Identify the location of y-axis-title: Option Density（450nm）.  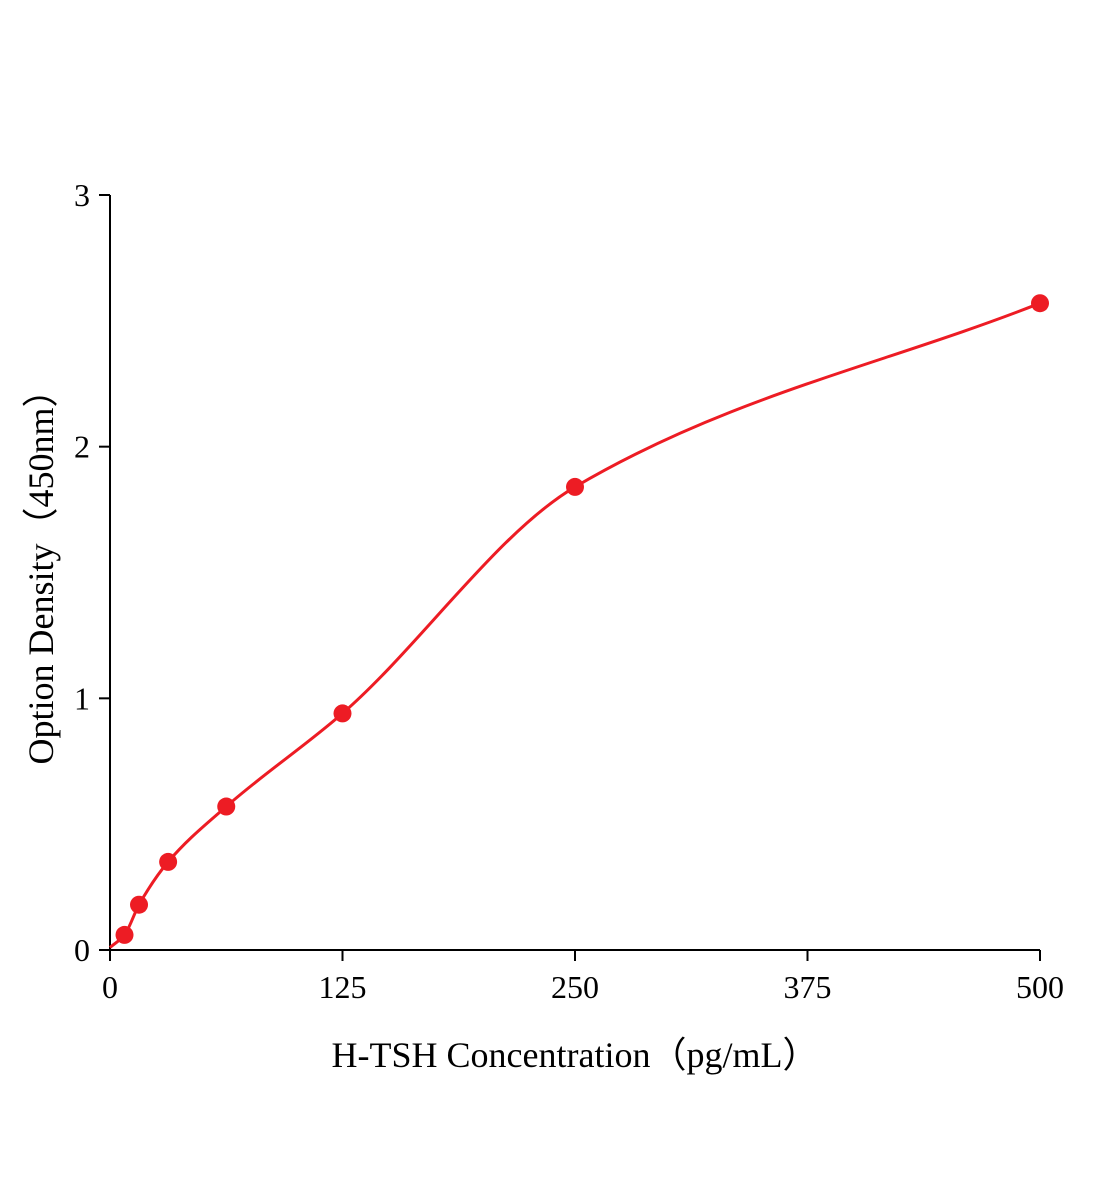
(41, 568).